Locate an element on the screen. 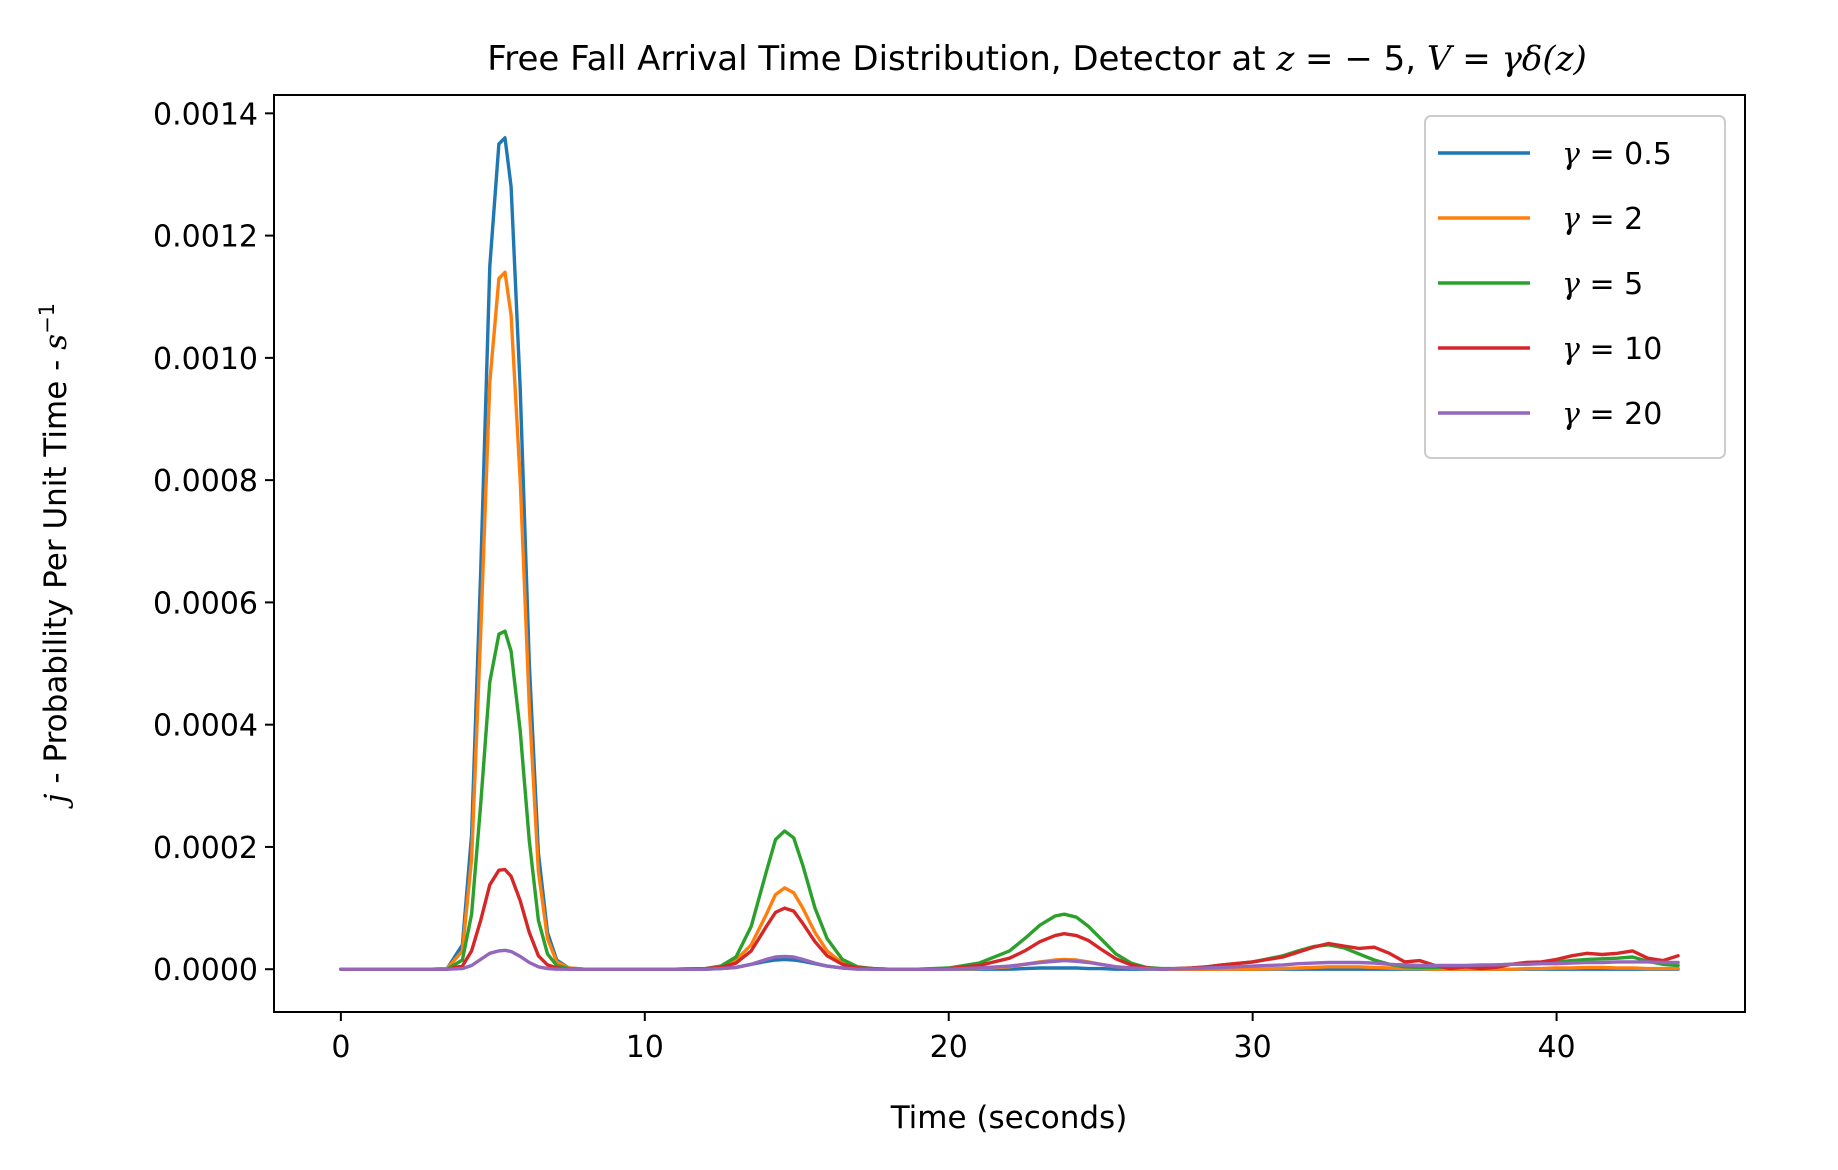  legend-label-4: γ = 10 is located at coordinates (1612, 349).